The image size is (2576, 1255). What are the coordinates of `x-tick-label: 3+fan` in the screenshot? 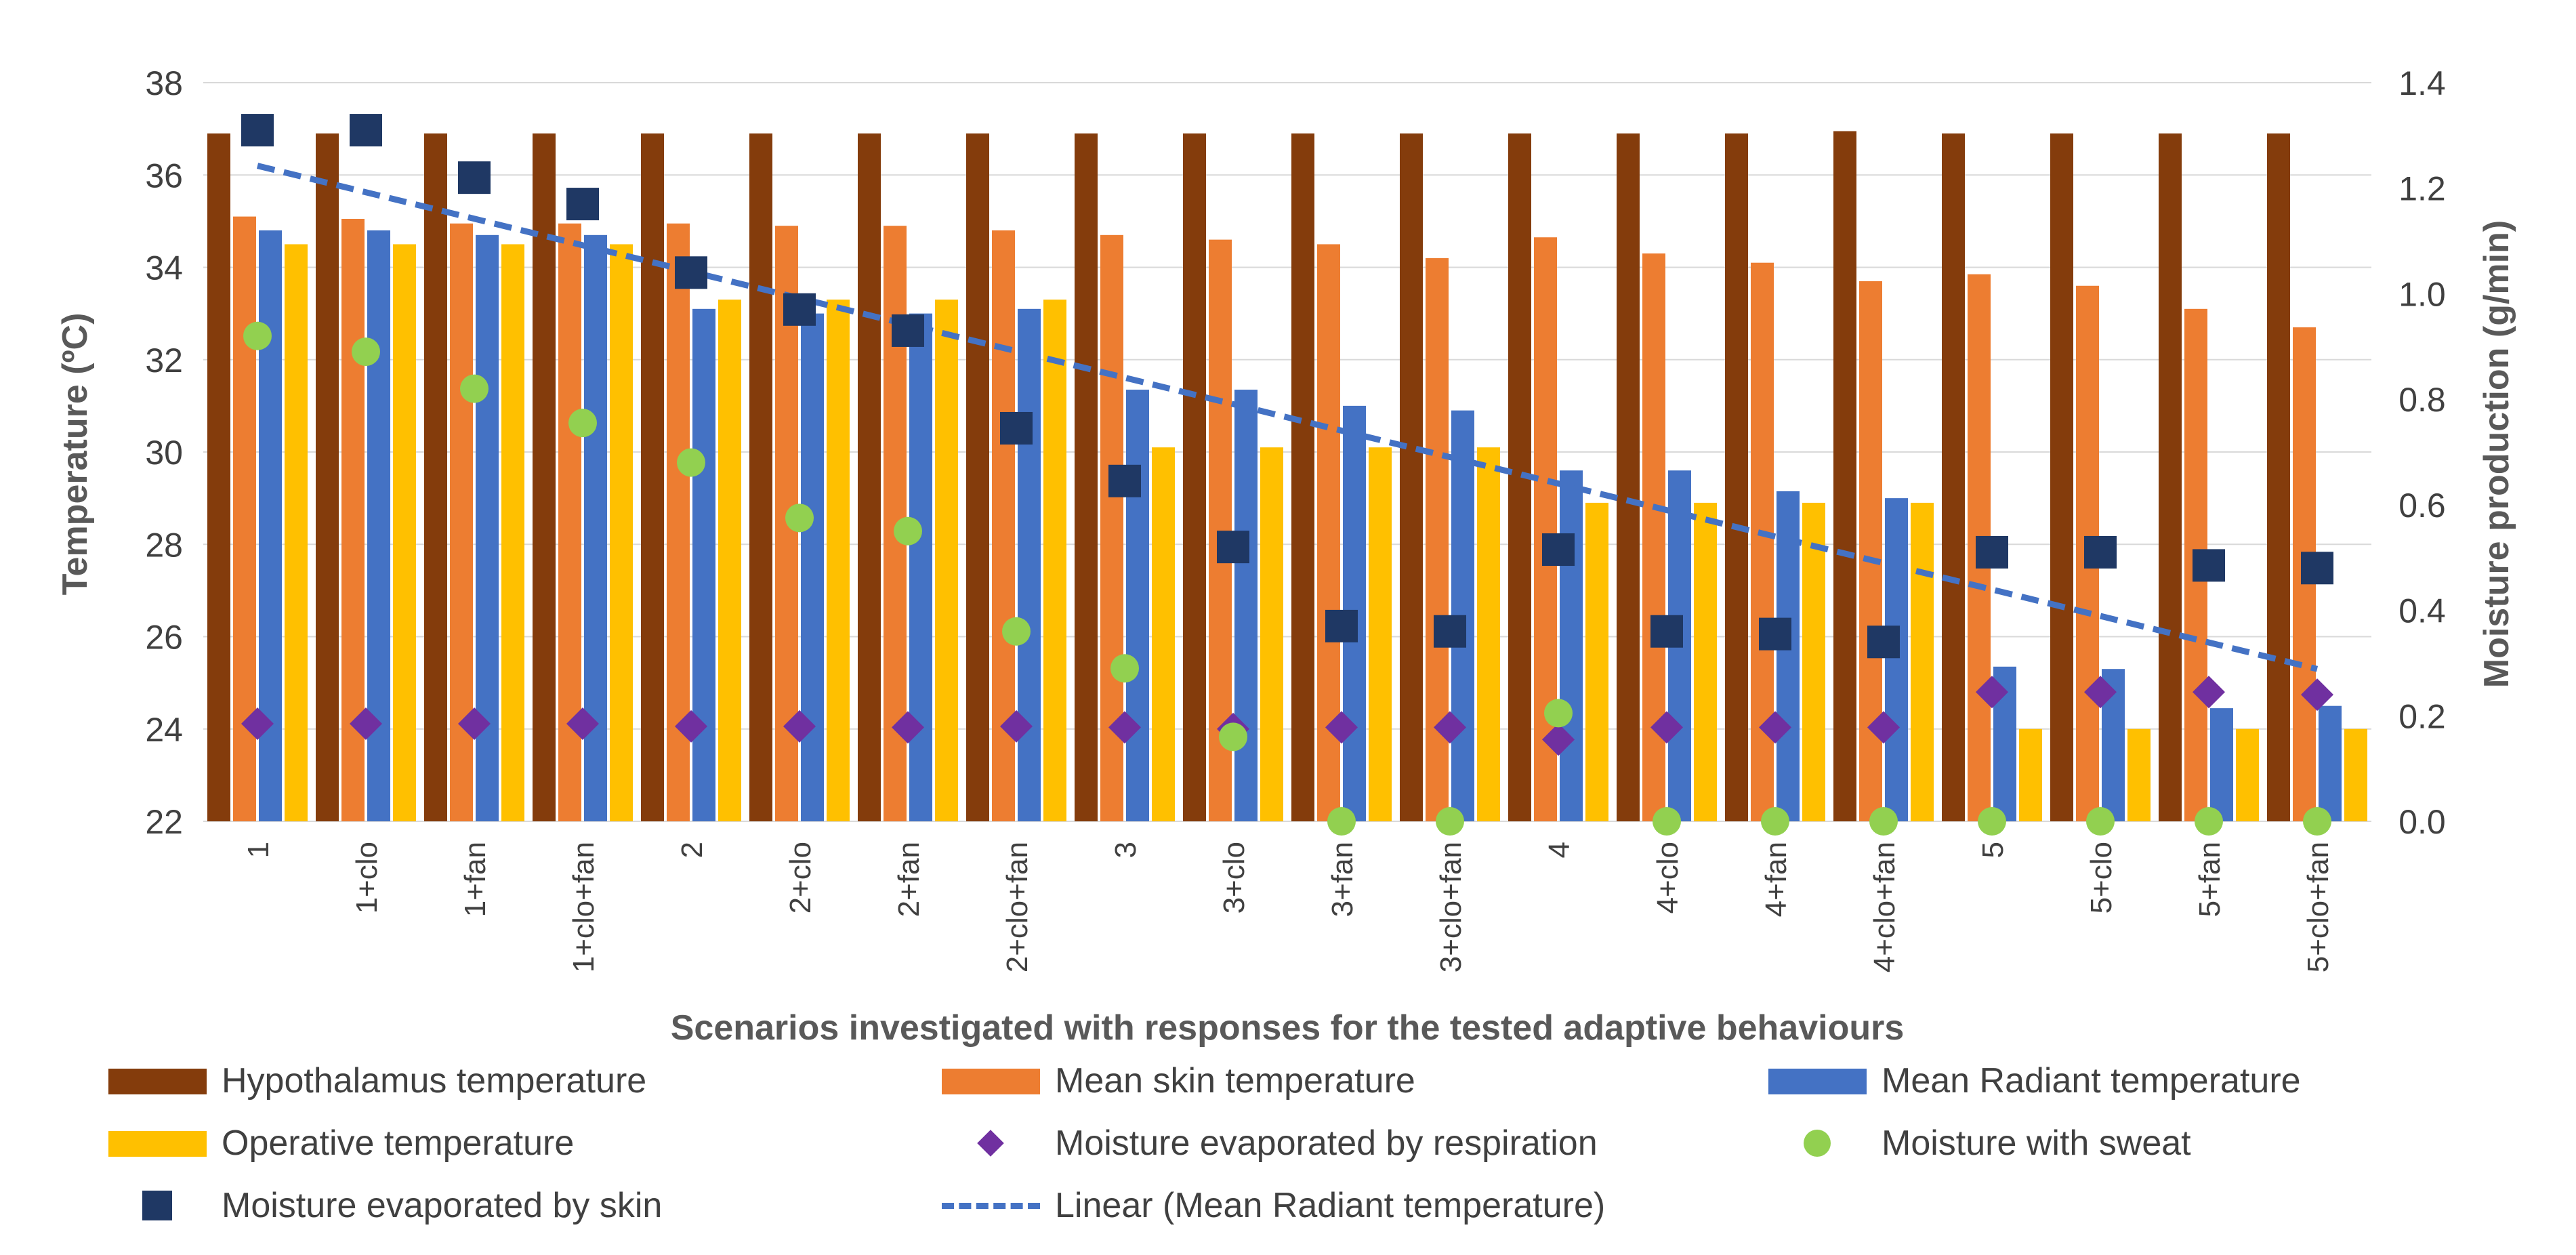 It's located at (1342, 879).